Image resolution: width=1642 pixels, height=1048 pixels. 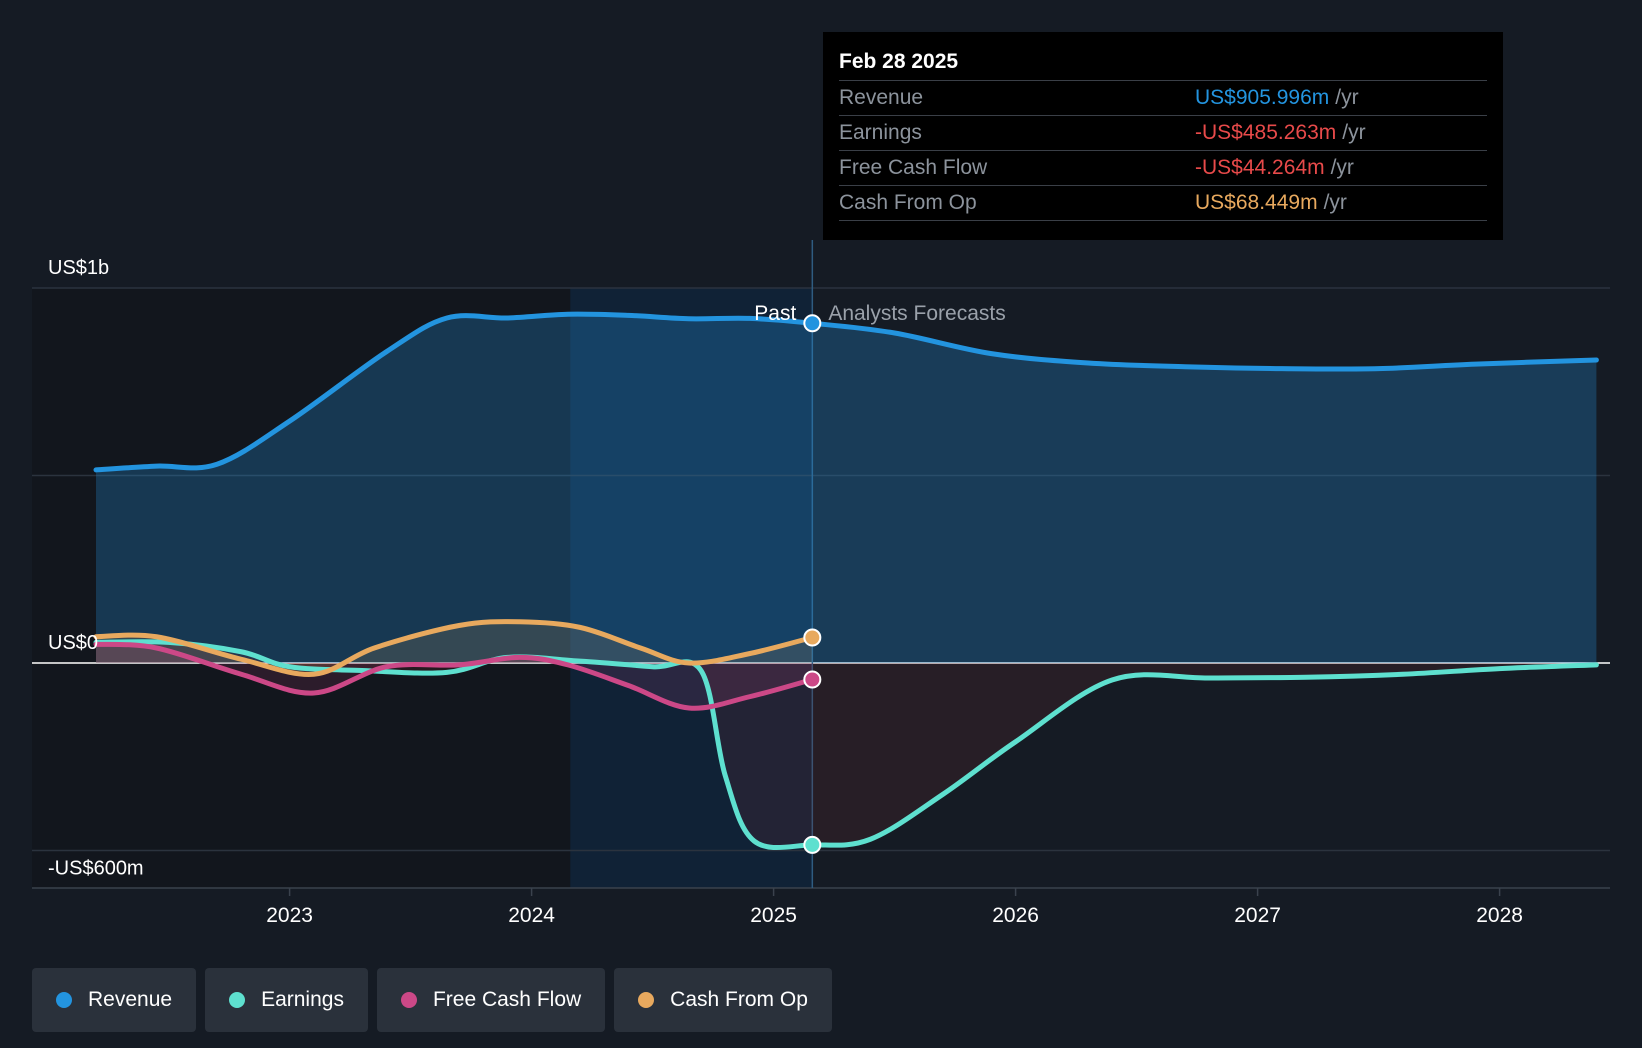 I want to click on highlight-band, so click(x=691, y=588).